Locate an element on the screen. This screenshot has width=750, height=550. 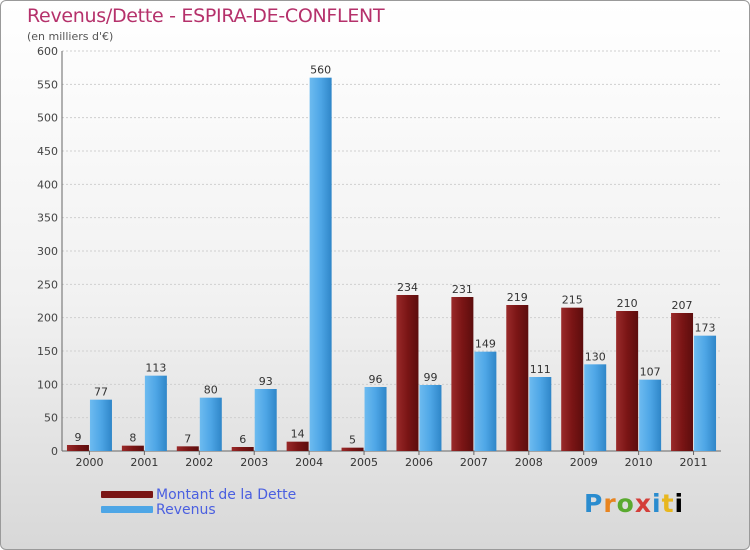
x-tick-label-2004: 2004 is located at coordinates (309, 462).